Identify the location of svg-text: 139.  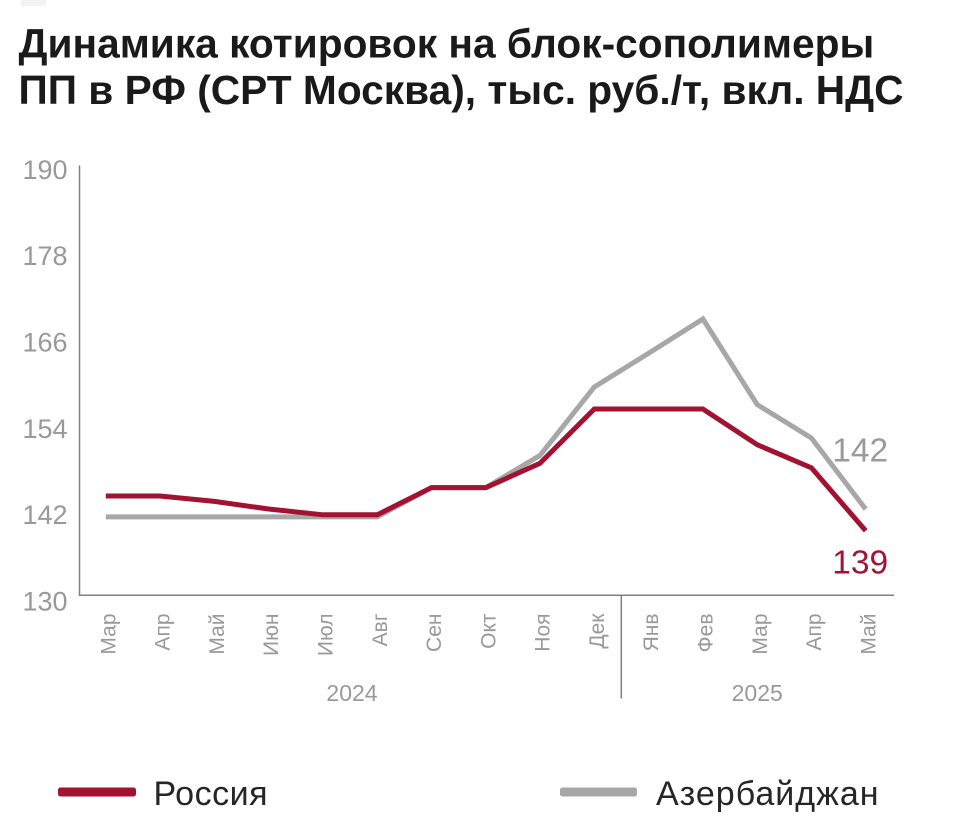
(860, 563).